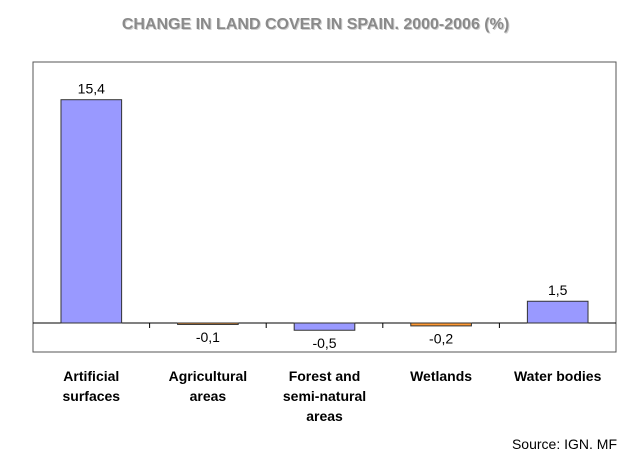 The height and width of the screenshot is (465, 631). Describe the element at coordinates (441, 339) in the screenshot. I see `value-label: -0,2` at that location.